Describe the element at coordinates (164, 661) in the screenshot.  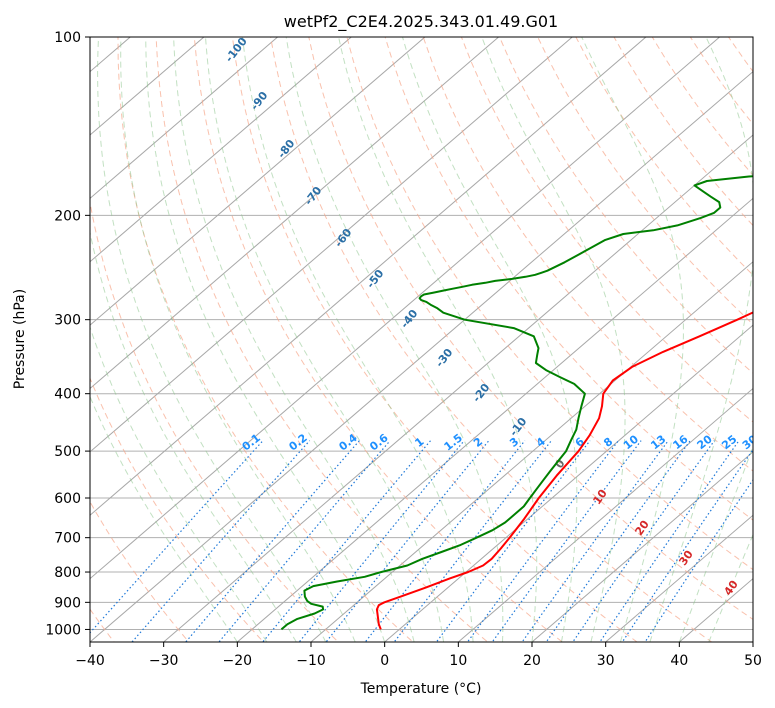
I see `x-tick-label: −30` at that location.